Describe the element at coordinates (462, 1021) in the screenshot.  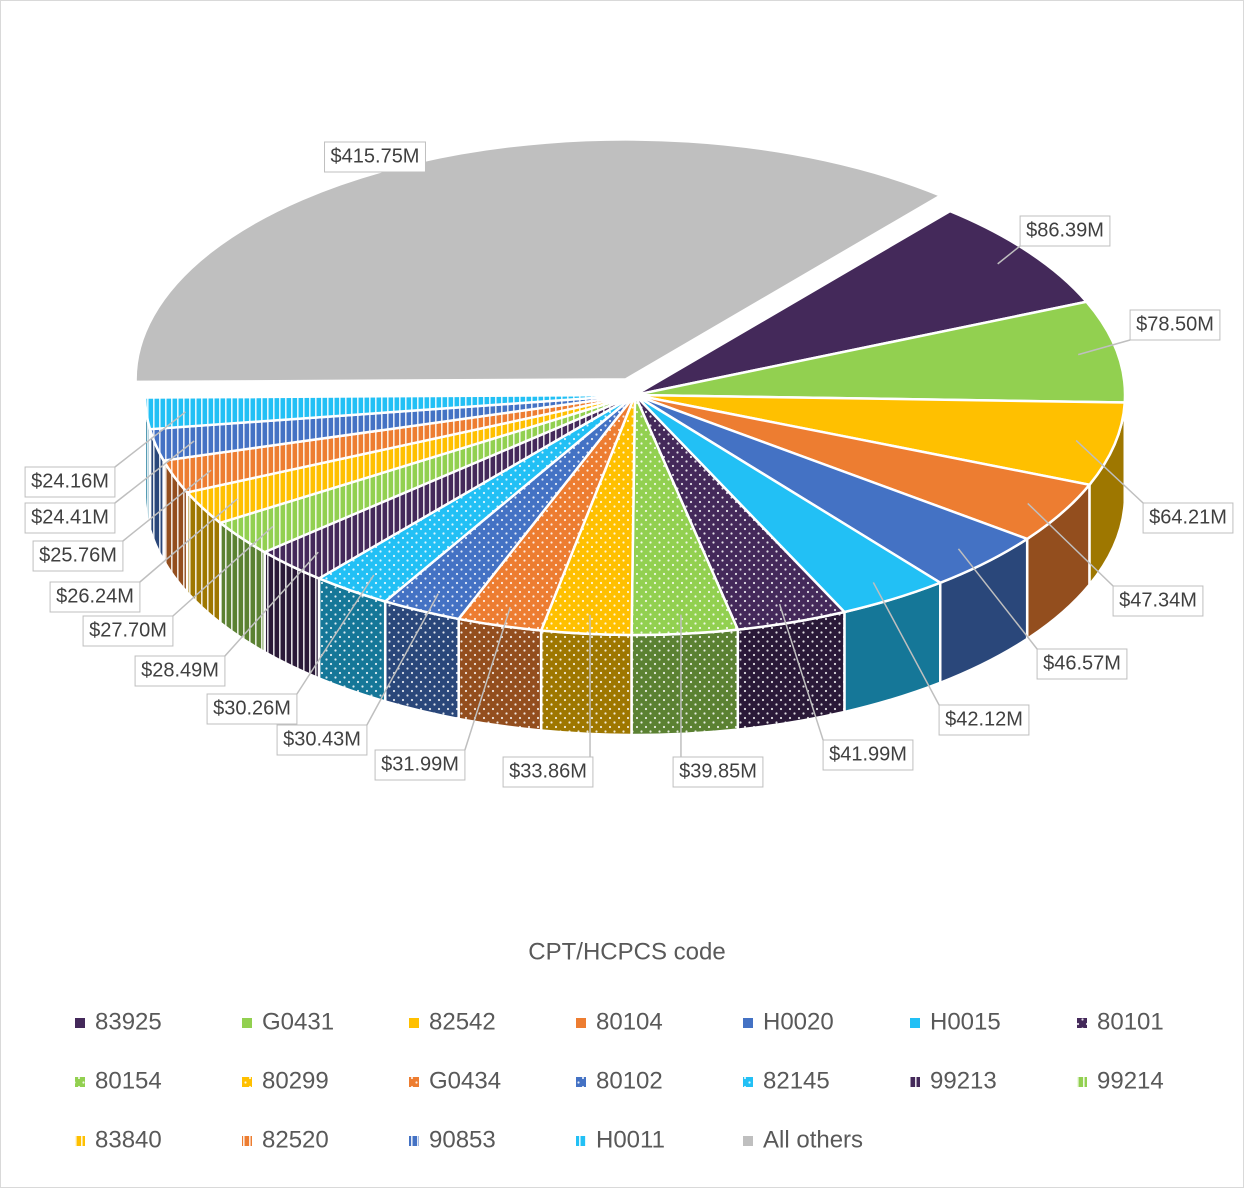
I see `legend-label: 82542` at that location.